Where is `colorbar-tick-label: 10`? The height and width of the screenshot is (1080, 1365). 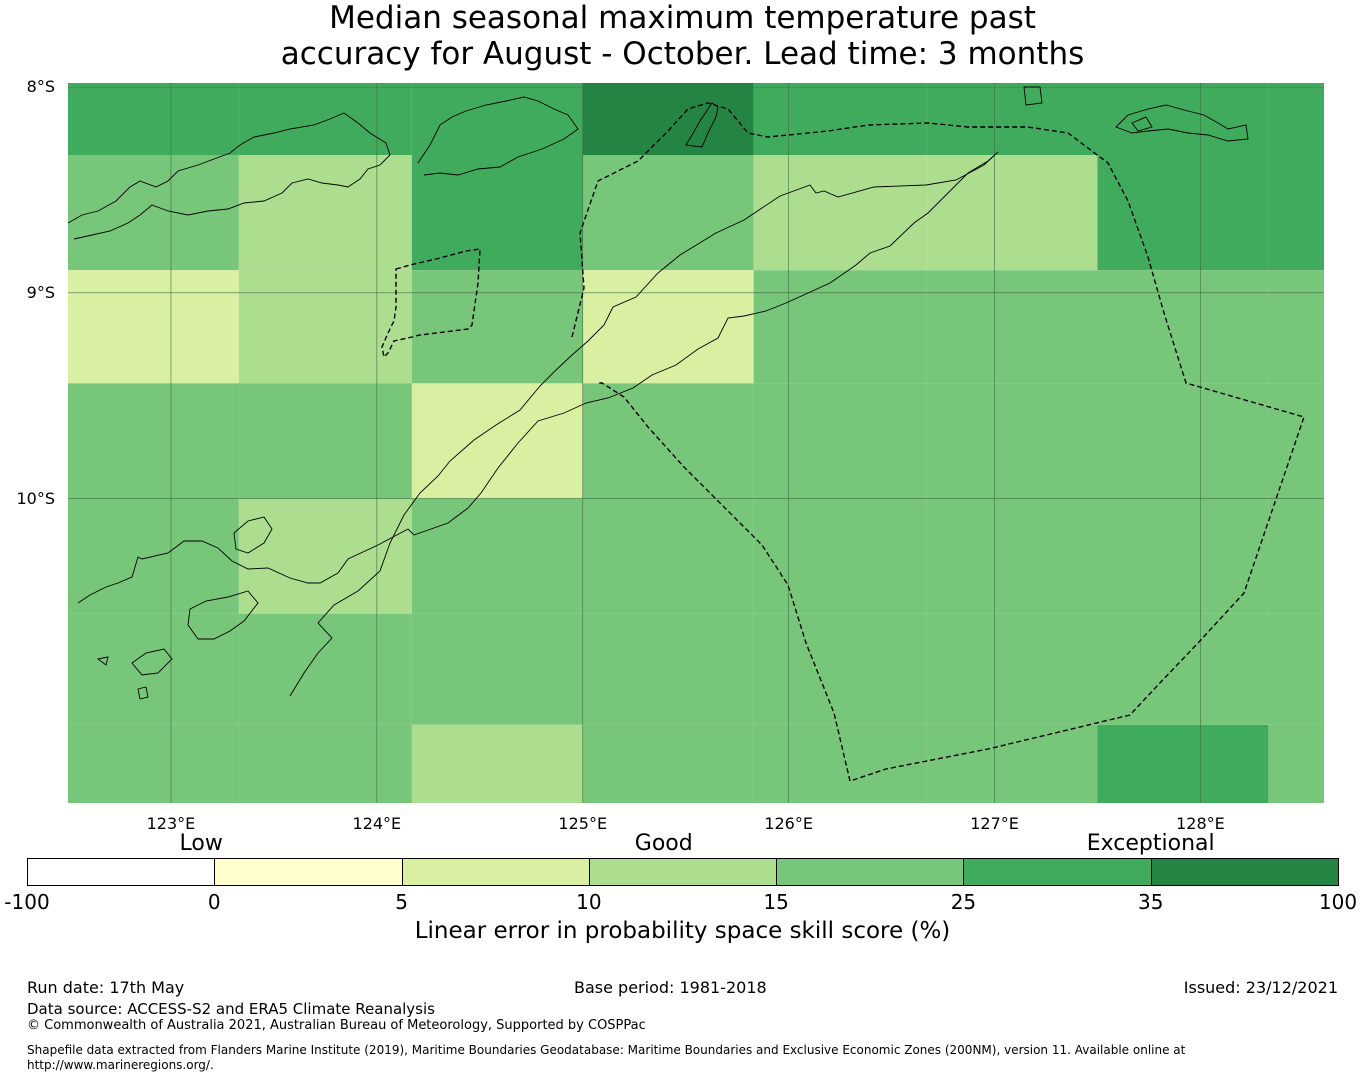 colorbar-tick-label: 10 is located at coordinates (589, 902).